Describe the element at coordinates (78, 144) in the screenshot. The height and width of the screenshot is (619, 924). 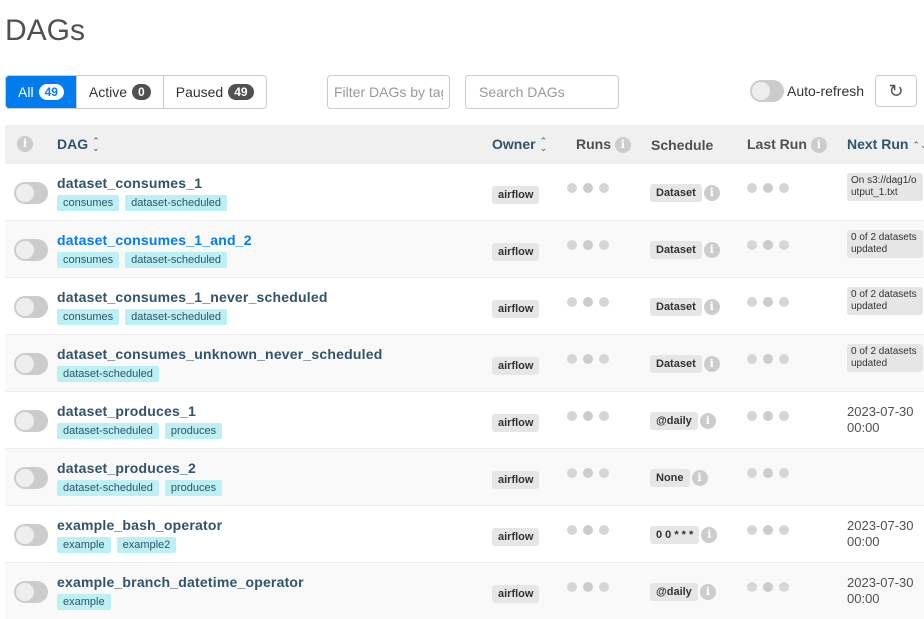
I see `column-dag: DAG ⌃⌄` at that location.